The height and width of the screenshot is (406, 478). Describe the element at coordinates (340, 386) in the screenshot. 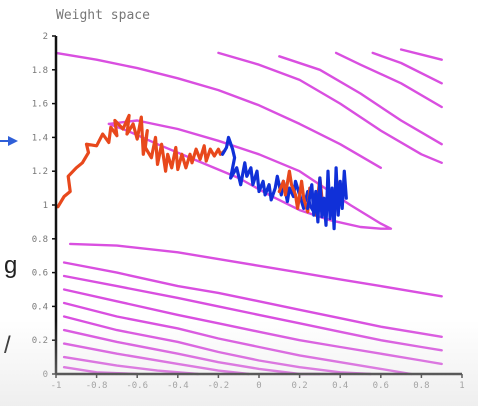

I see `x-tick-label: 0.4` at that location.